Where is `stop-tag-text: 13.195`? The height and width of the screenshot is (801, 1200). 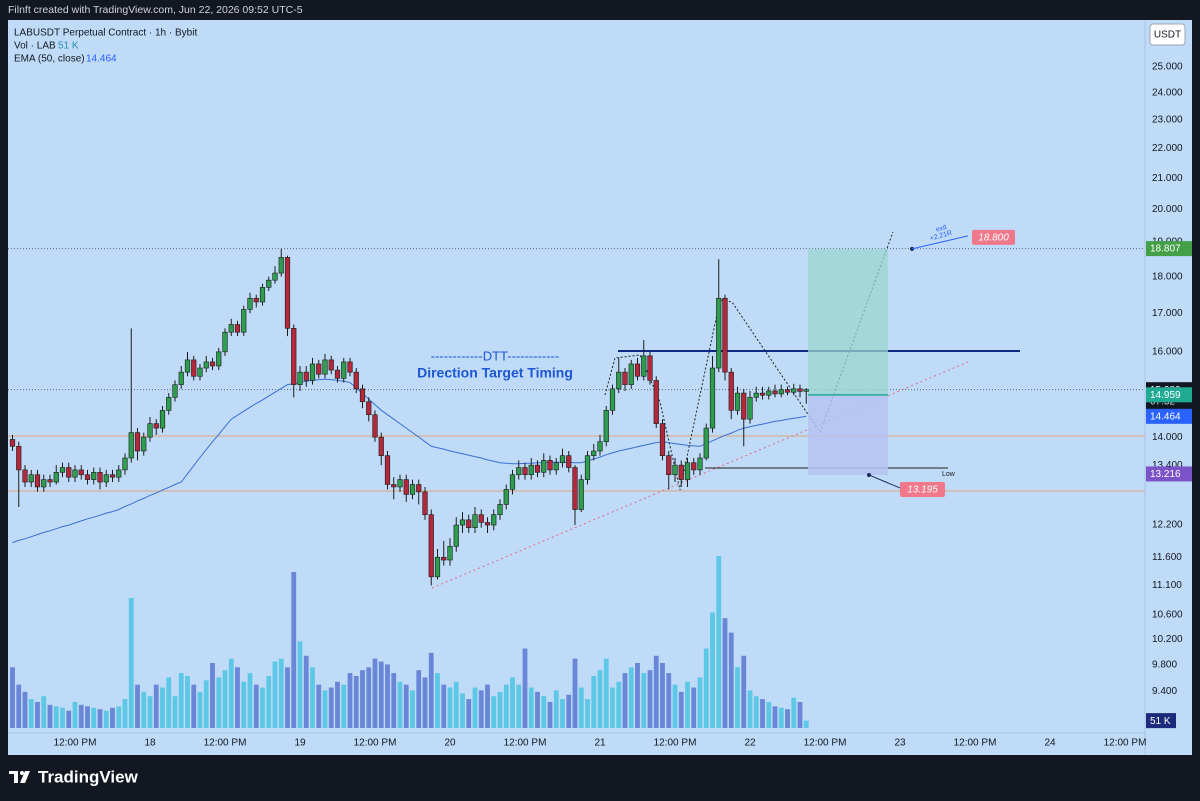 stop-tag-text: 13.195 is located at coordinates (922, 490).